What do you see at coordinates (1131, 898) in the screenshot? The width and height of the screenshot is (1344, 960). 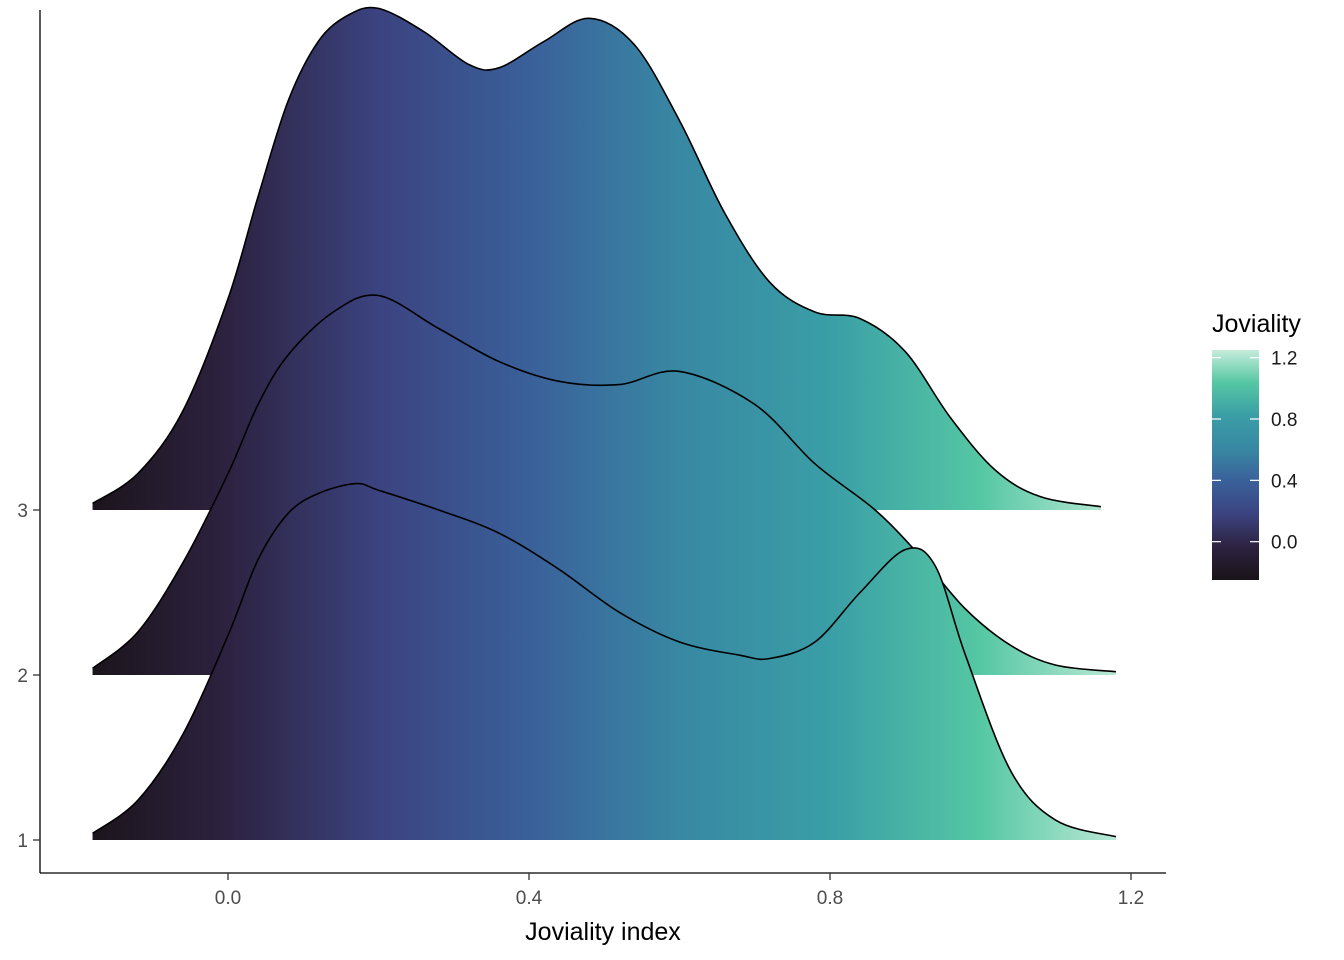 I see `x-tick-label: 1.2` at bounding box center [1131, 898].